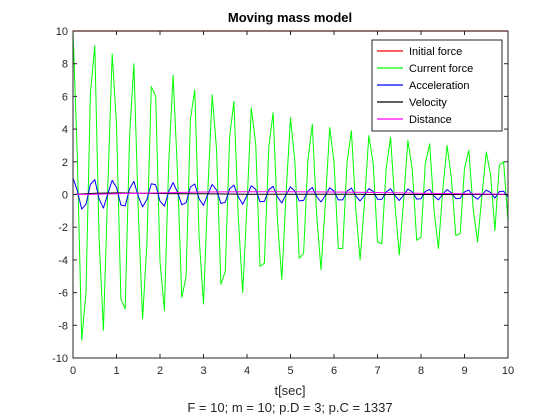 Image resolution: width=560 pixels, height=420 pixels. I want to click on y-tick-label: -8, so click(63, 326).